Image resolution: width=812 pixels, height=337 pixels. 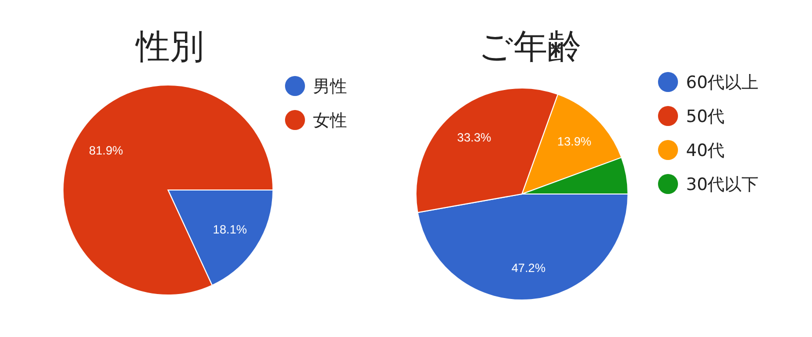 I want to click on legend-label: 50代, so click(x=705, y=117).